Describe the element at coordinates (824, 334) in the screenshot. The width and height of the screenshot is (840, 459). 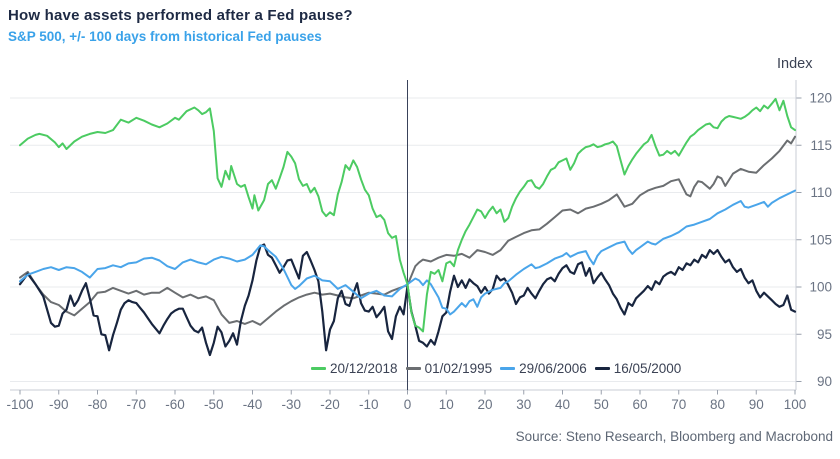
I see `y-tick-label-95: 95` at that location.